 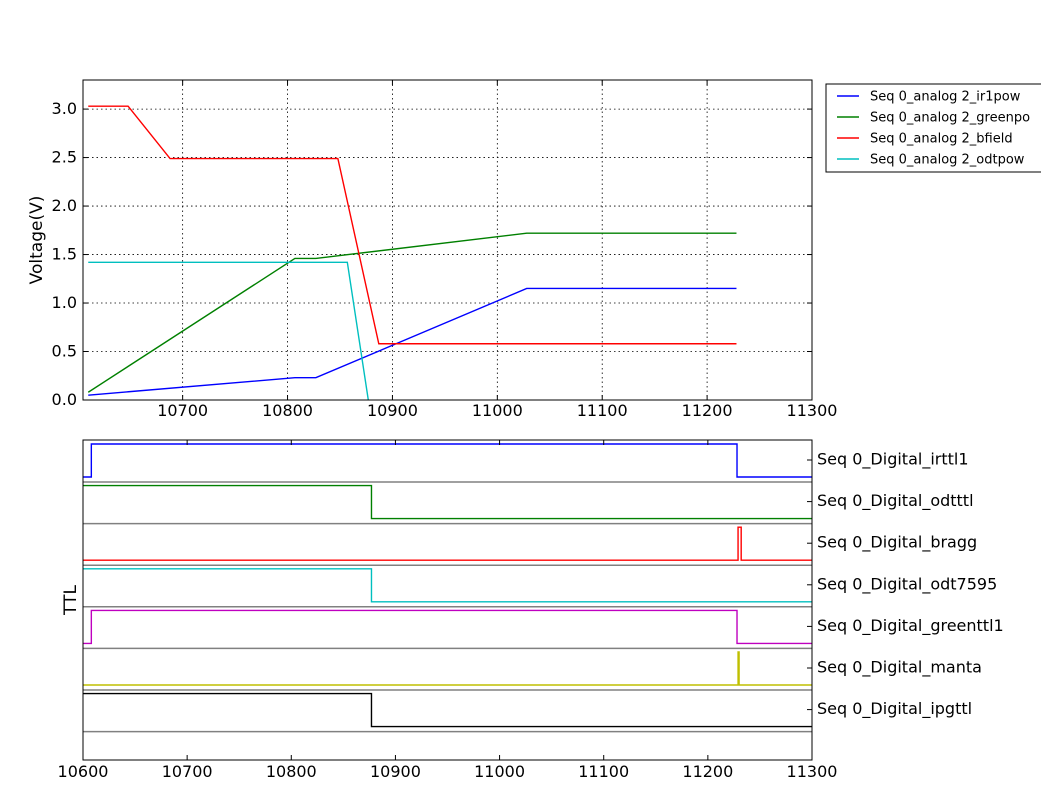 What do you see at coordinates (64, 399) in the screenshot?
I see `y-tick-label: 0.0` at bounding box center [64, 399].